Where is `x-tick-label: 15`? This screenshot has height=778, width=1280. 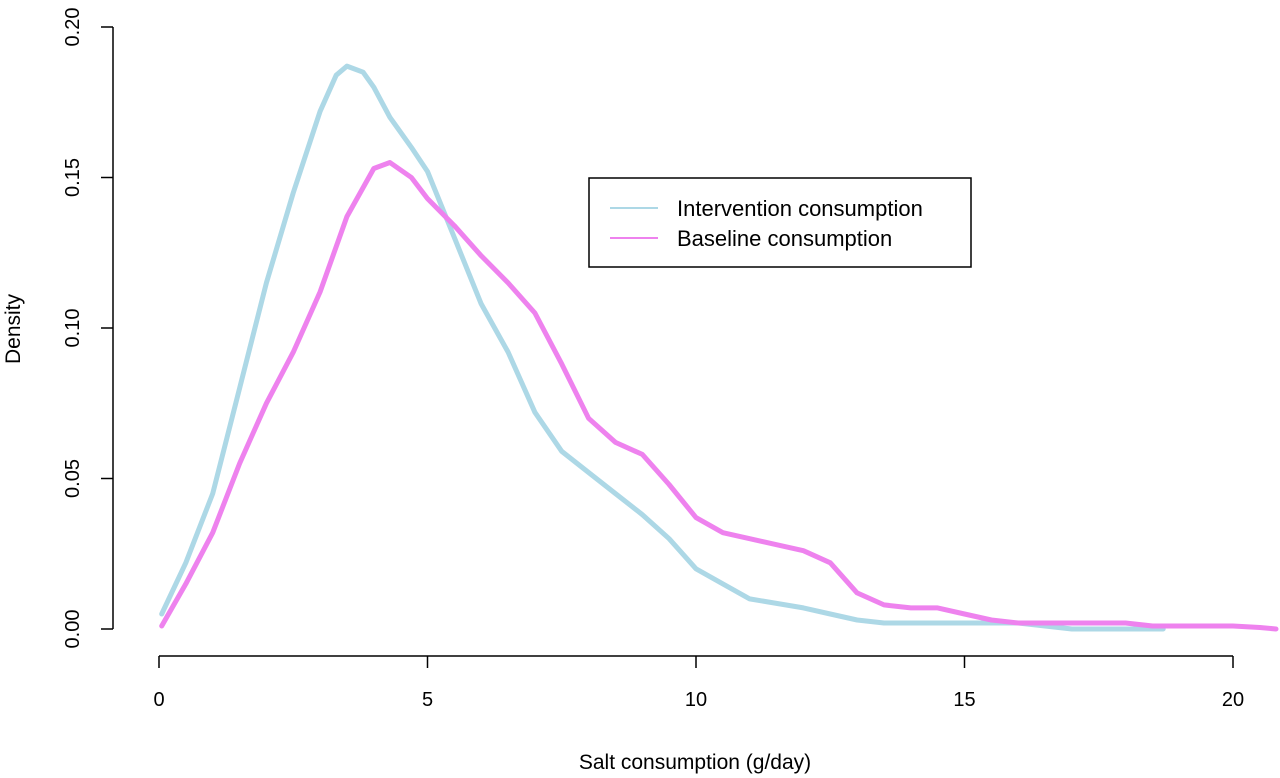 x-tick-label: 15 is located at coordinates (964, 700).